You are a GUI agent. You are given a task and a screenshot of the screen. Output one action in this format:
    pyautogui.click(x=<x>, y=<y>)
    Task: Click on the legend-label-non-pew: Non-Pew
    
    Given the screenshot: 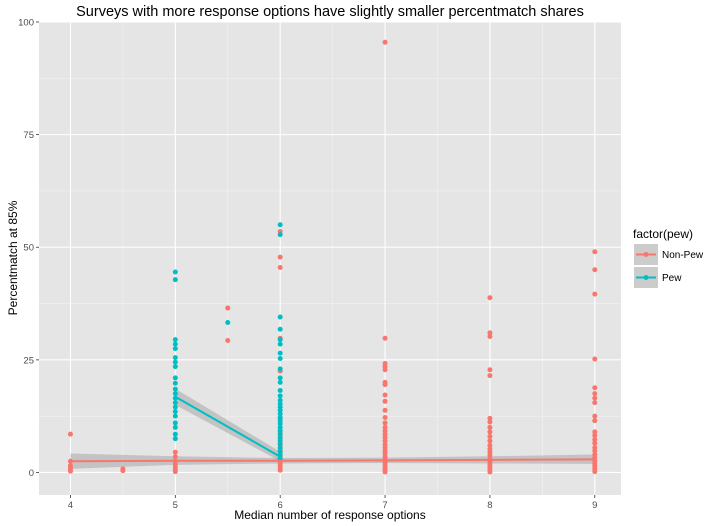 What is the action you would take?
    pyautogui.click(x=683, y=255)
    